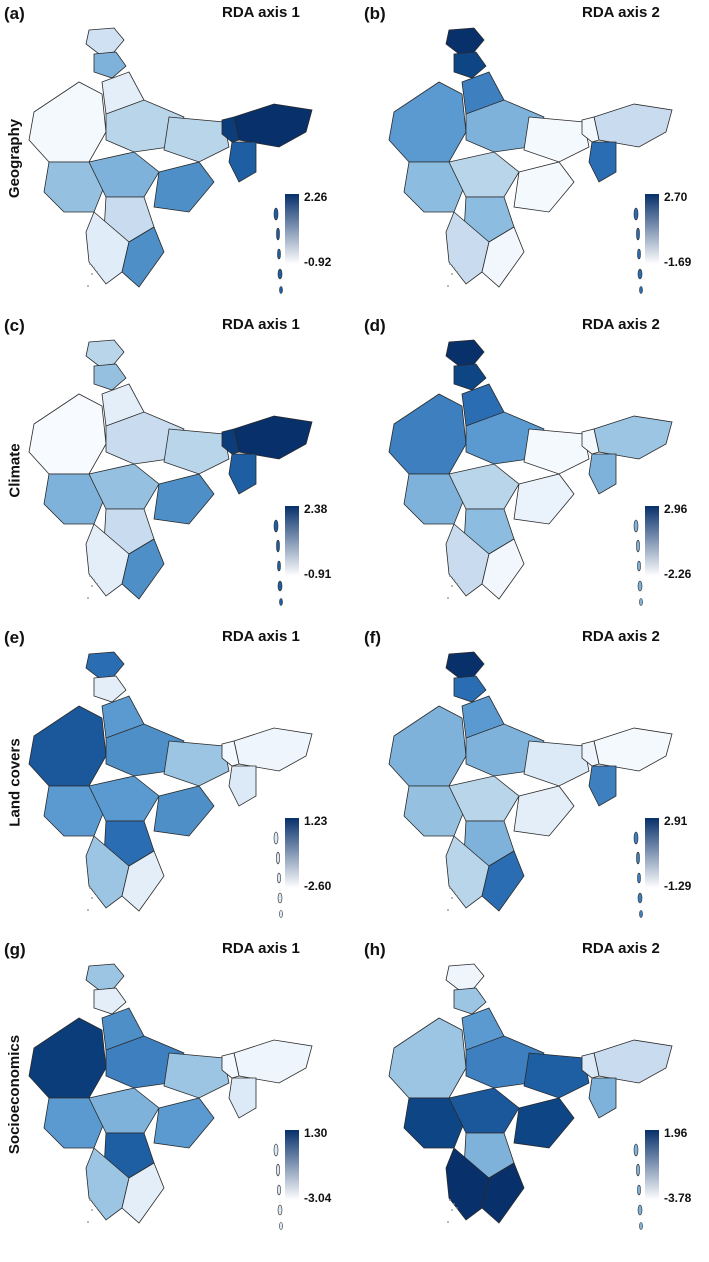  Describe the element at coordinates (678, 886) in the screenshot. I see `legend-min-value: -1.29` at that location.